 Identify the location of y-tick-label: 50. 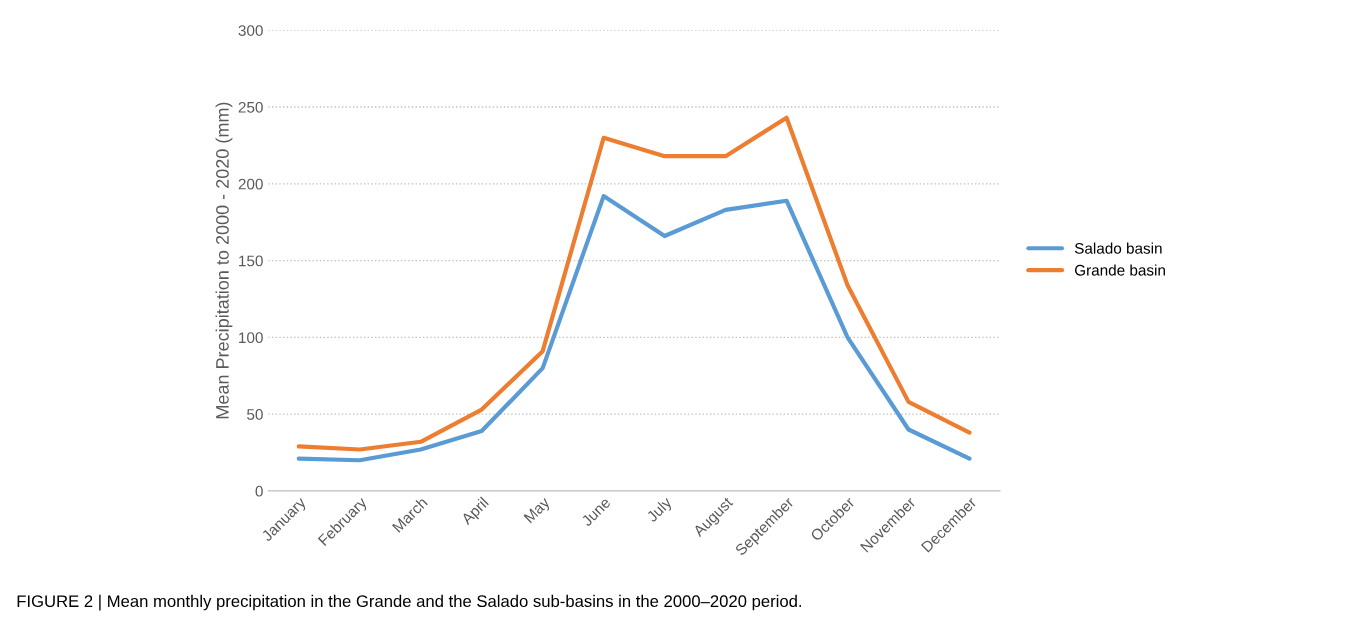
(255, 414).